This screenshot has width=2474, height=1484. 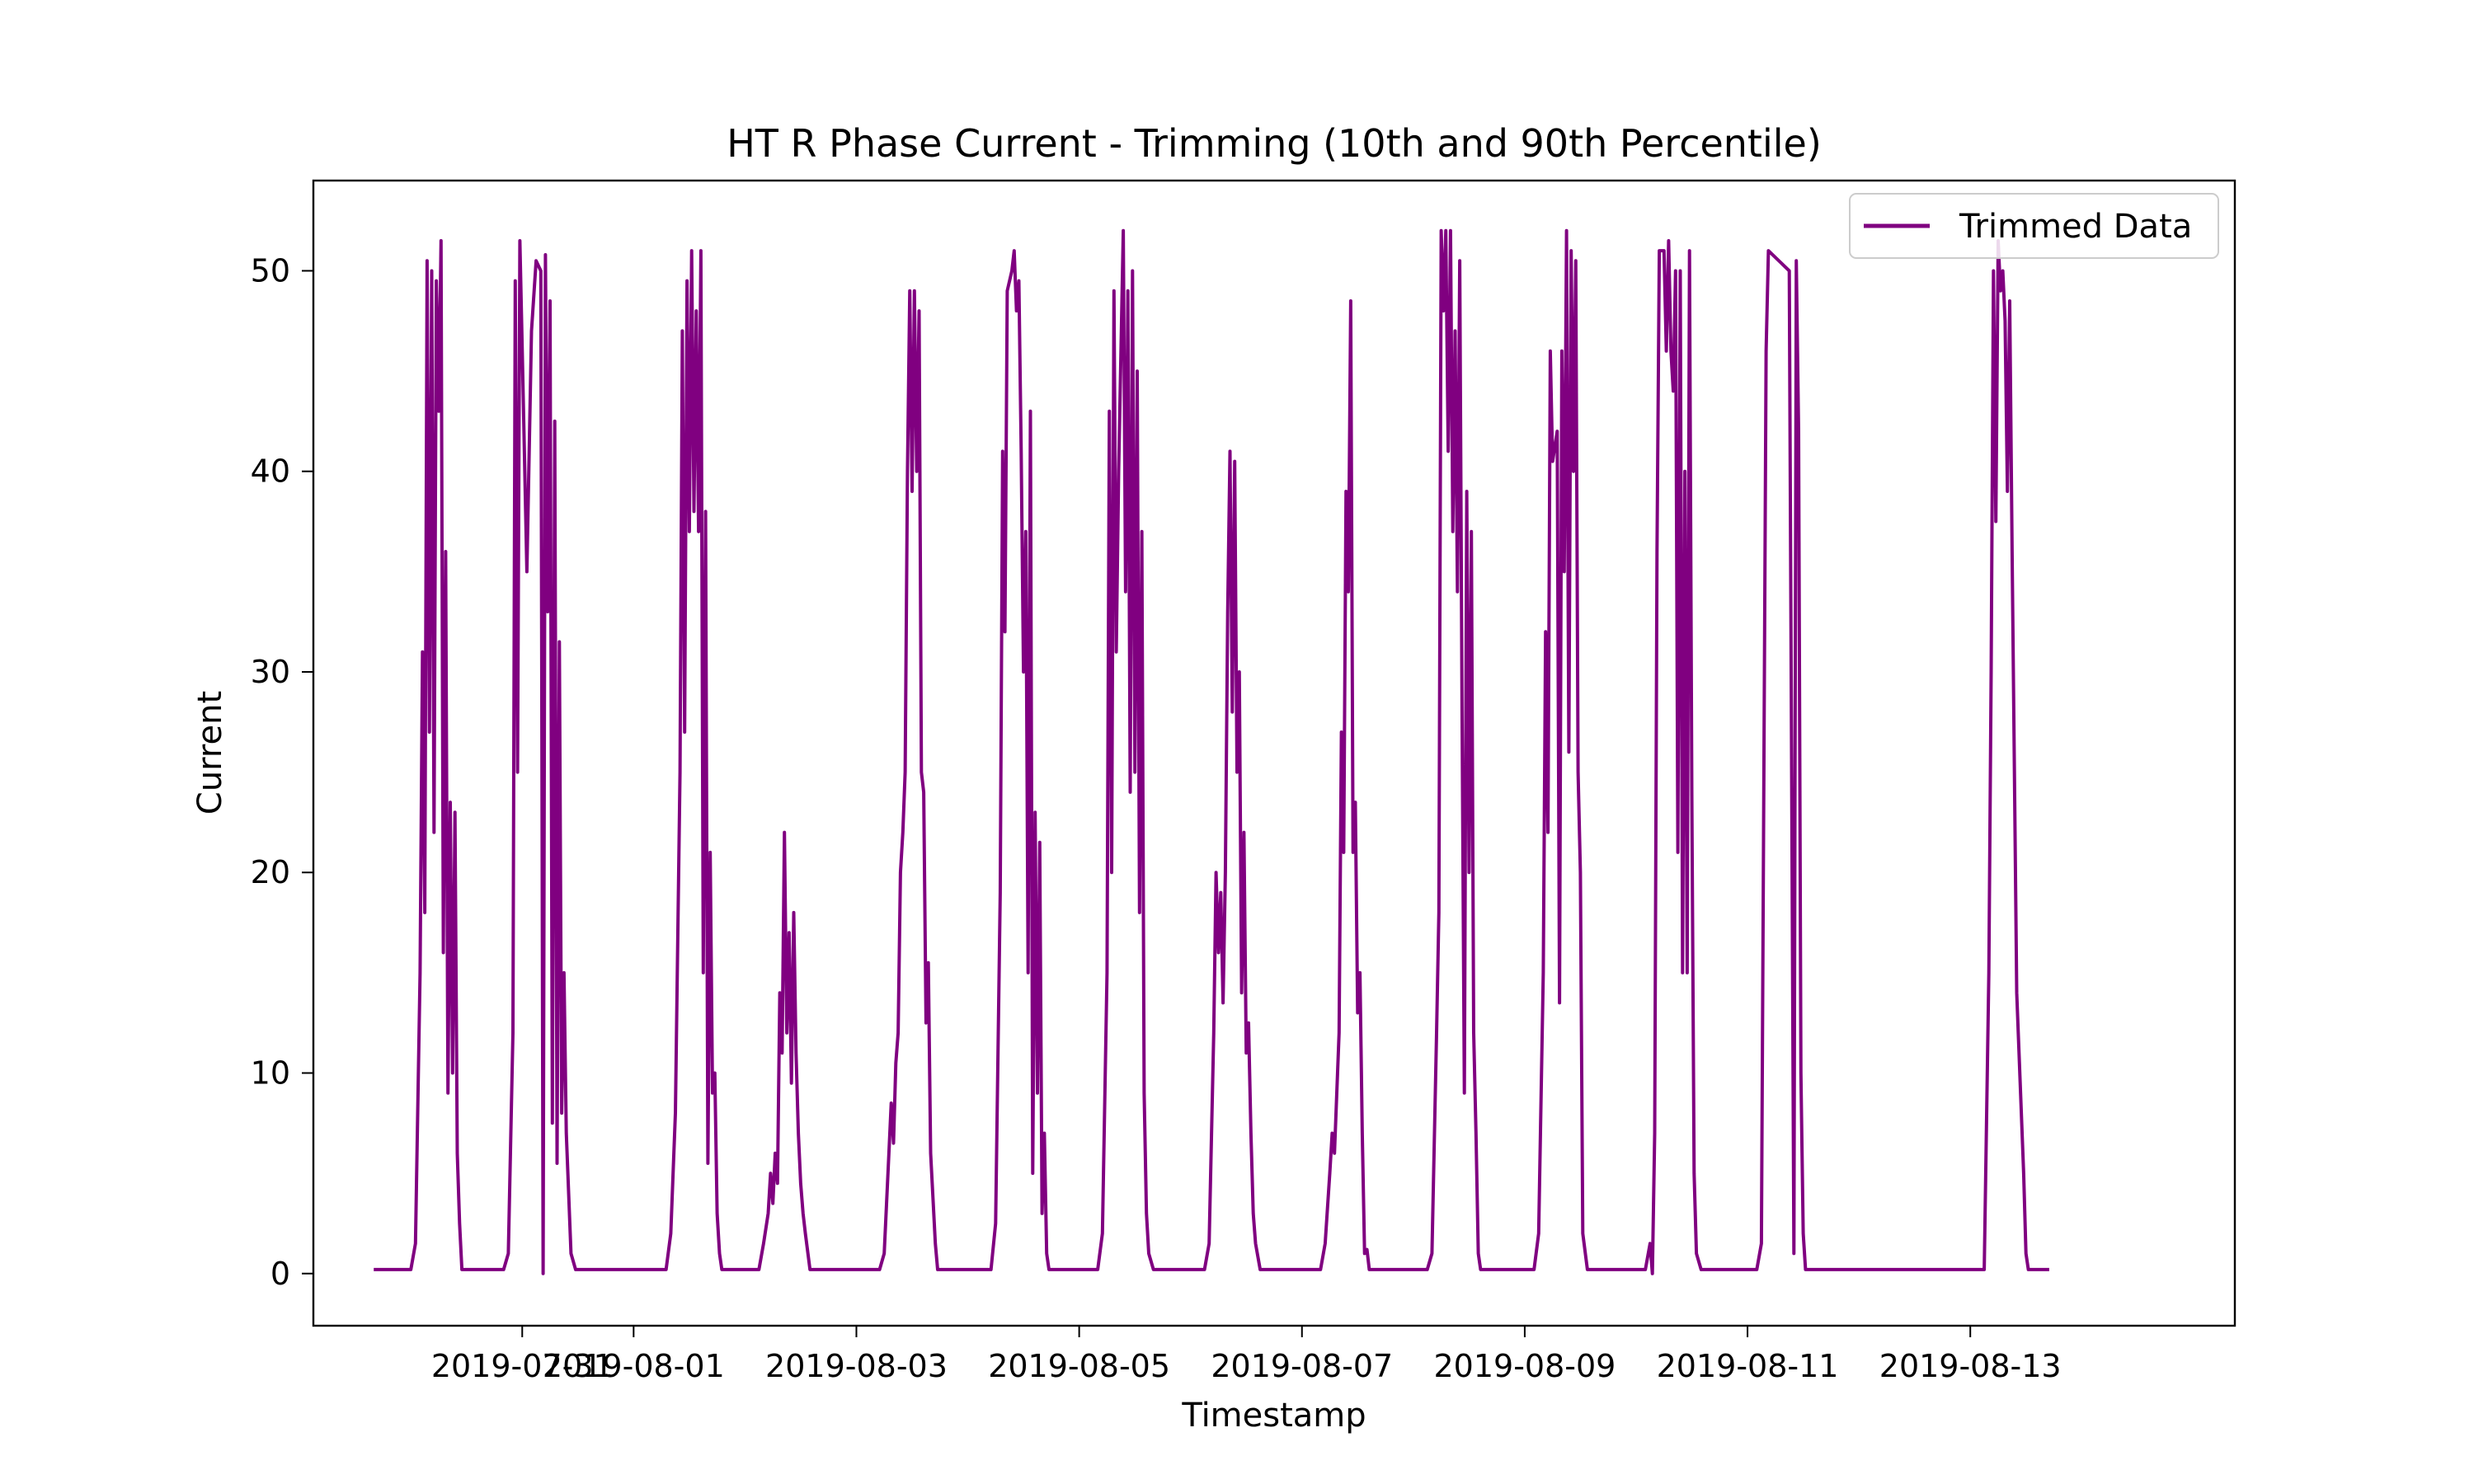 What do you see at coordinates (2075, 227) in the screenshot?
I see `legend-label-trimmed-data: Trimmed Data` at bounding box center [2075, 227].